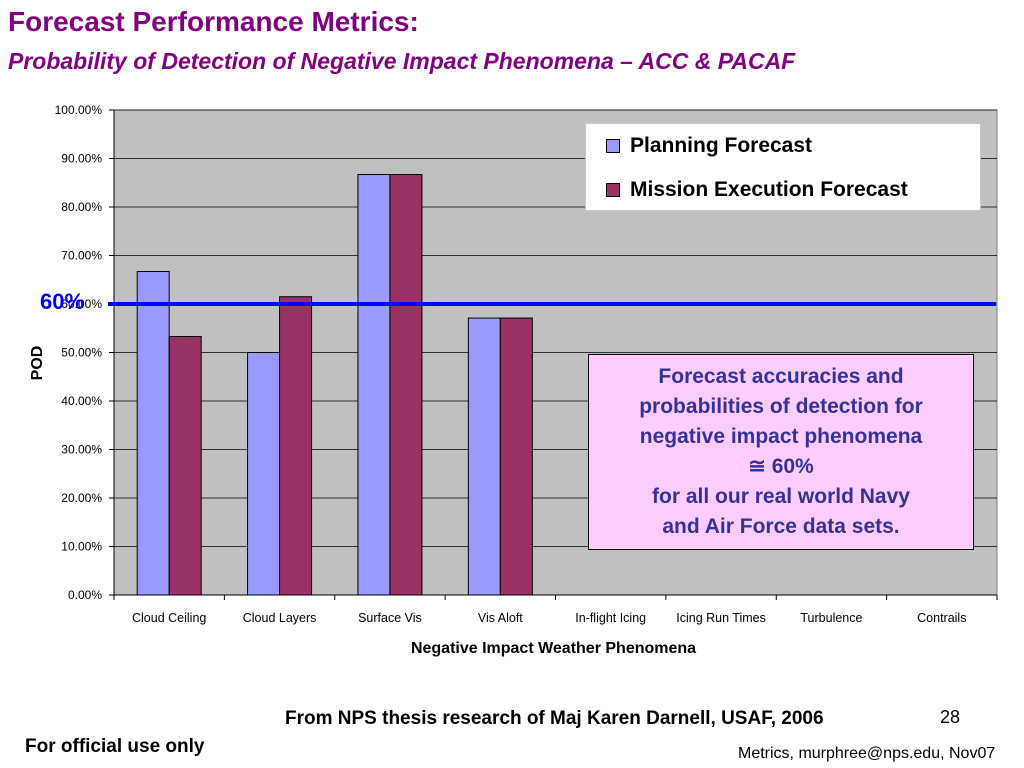 This screenshot has width=1024, height=768. I want to click on legend-item-planning: Planning Forecast, so click(709, 146).